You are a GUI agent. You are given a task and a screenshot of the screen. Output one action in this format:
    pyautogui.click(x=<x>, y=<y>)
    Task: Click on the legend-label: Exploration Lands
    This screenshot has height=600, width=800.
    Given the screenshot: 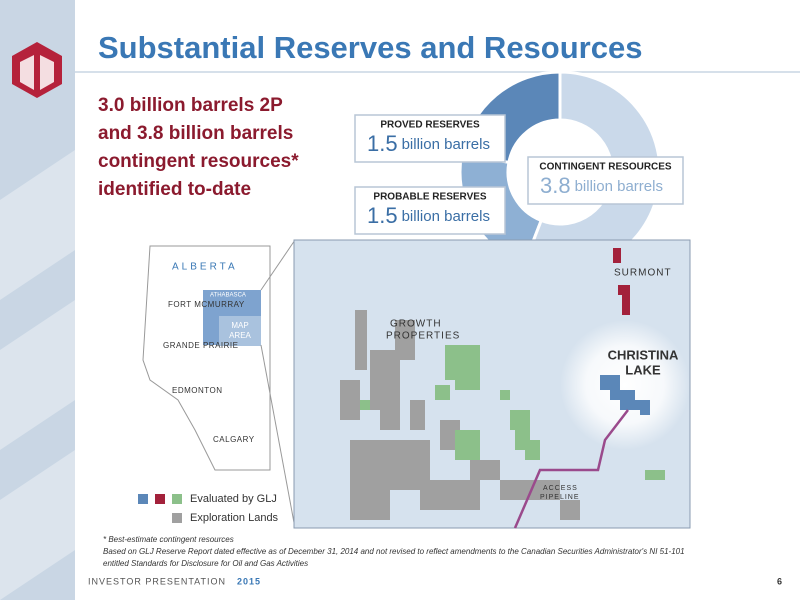 What is the action you would take?
    pyautogui.click(x=234, y=518)
    